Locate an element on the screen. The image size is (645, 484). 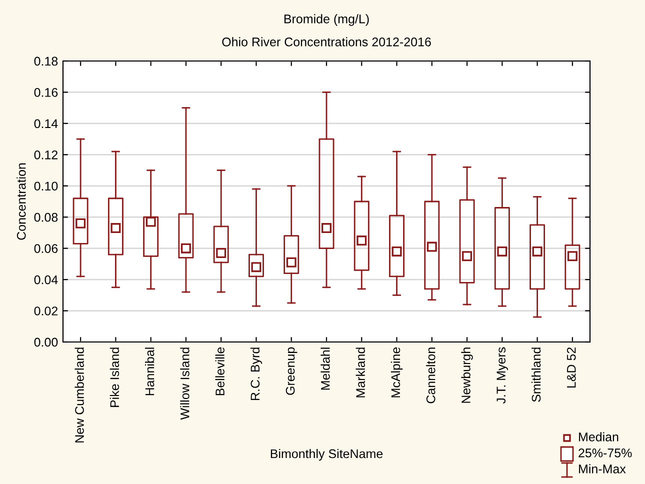
y-axis-title: Concentration is located at coordinates (21, 201).